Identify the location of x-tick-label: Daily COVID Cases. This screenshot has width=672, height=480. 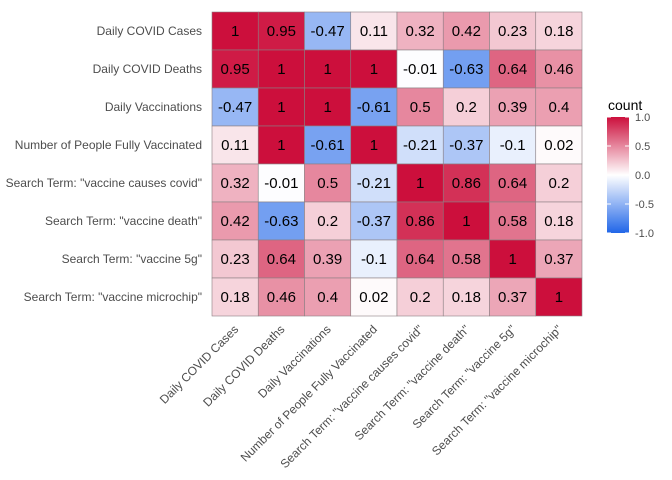
(199, 364).